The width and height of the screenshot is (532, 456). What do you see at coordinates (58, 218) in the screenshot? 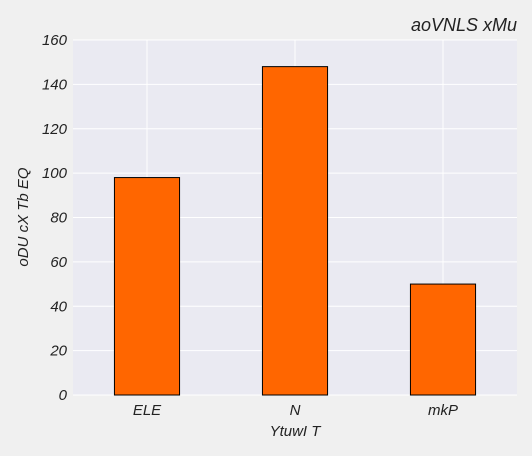
I see `y-tick-label: 80` at bounding box center [58, 218].